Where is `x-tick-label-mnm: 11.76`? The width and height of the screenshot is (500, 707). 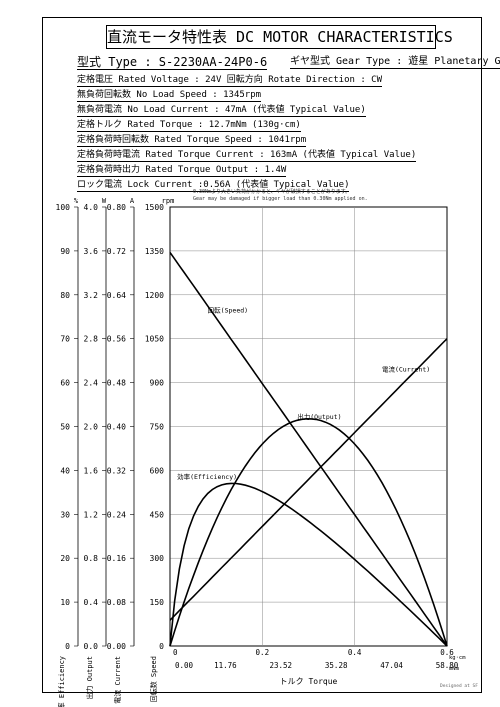 x-tick-label-mnm: 11.76 is located at coordinates (225, 665).